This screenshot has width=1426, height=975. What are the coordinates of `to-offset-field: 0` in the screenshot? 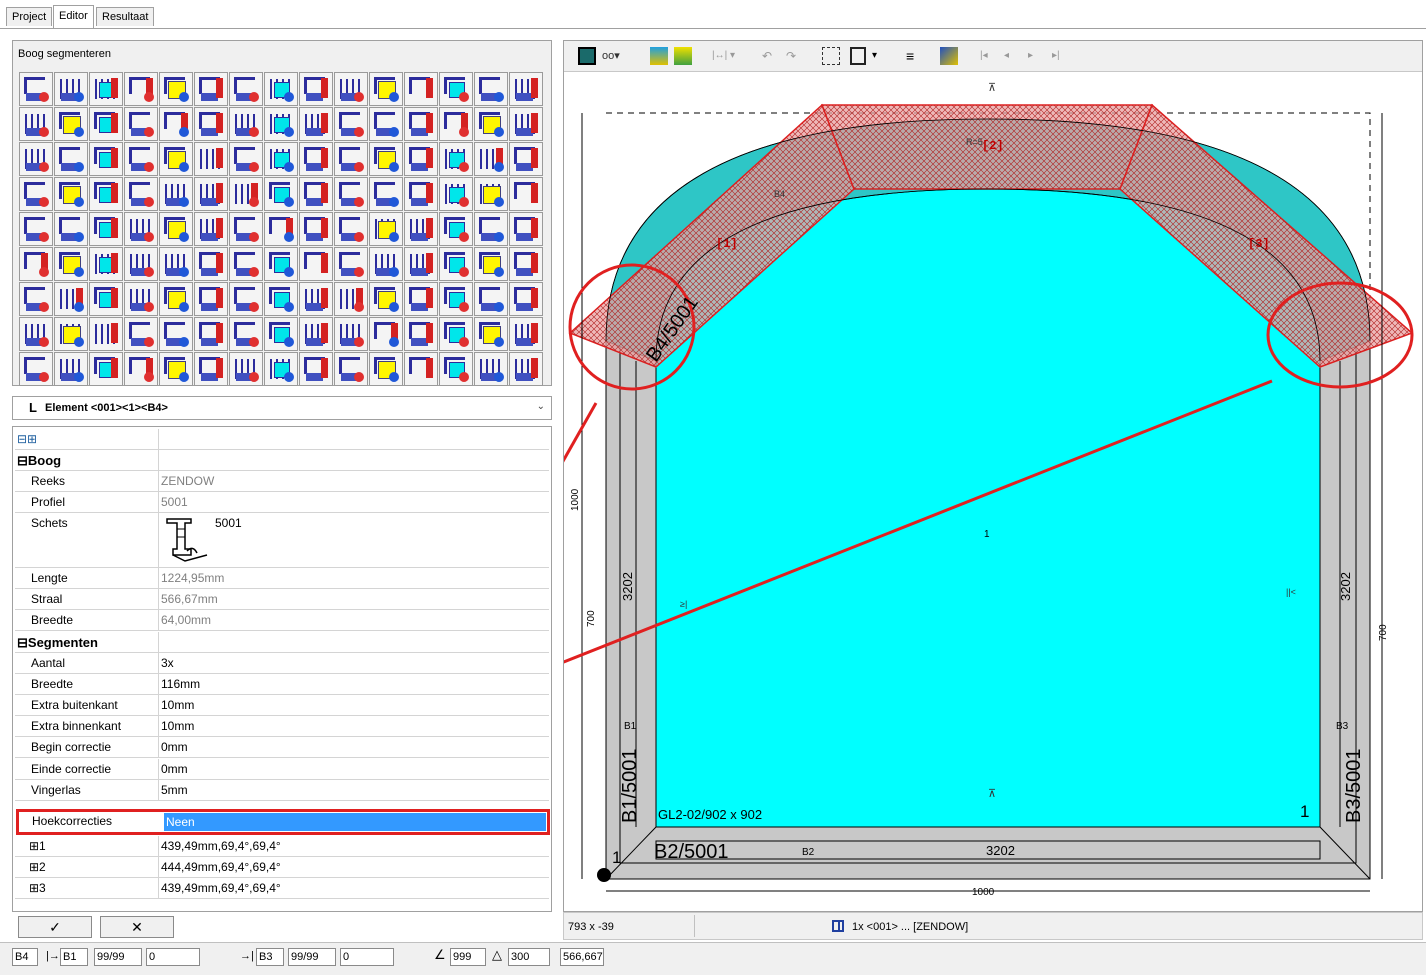 It's located at (367, 957).